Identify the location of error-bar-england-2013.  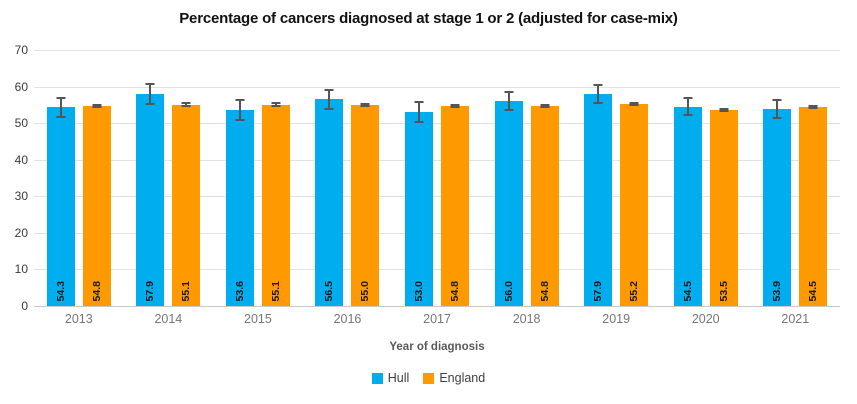
(96, 105).